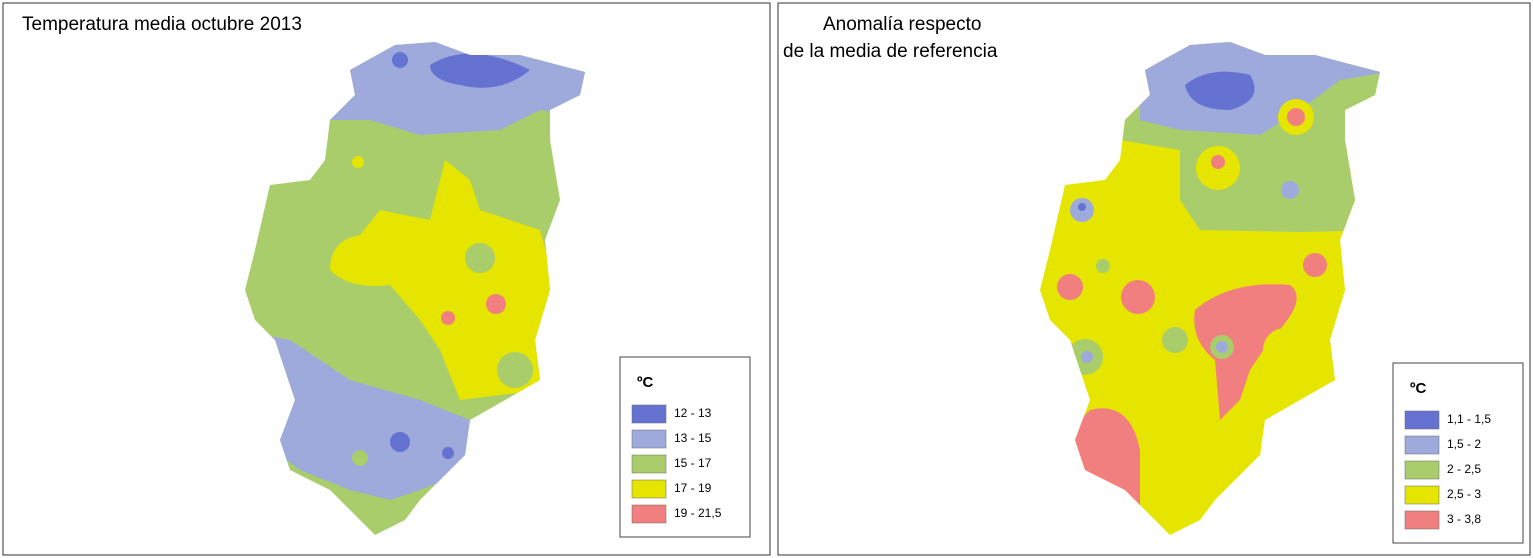  I want to click on legend-label: 1,5 - 2, so click(1464, 444).